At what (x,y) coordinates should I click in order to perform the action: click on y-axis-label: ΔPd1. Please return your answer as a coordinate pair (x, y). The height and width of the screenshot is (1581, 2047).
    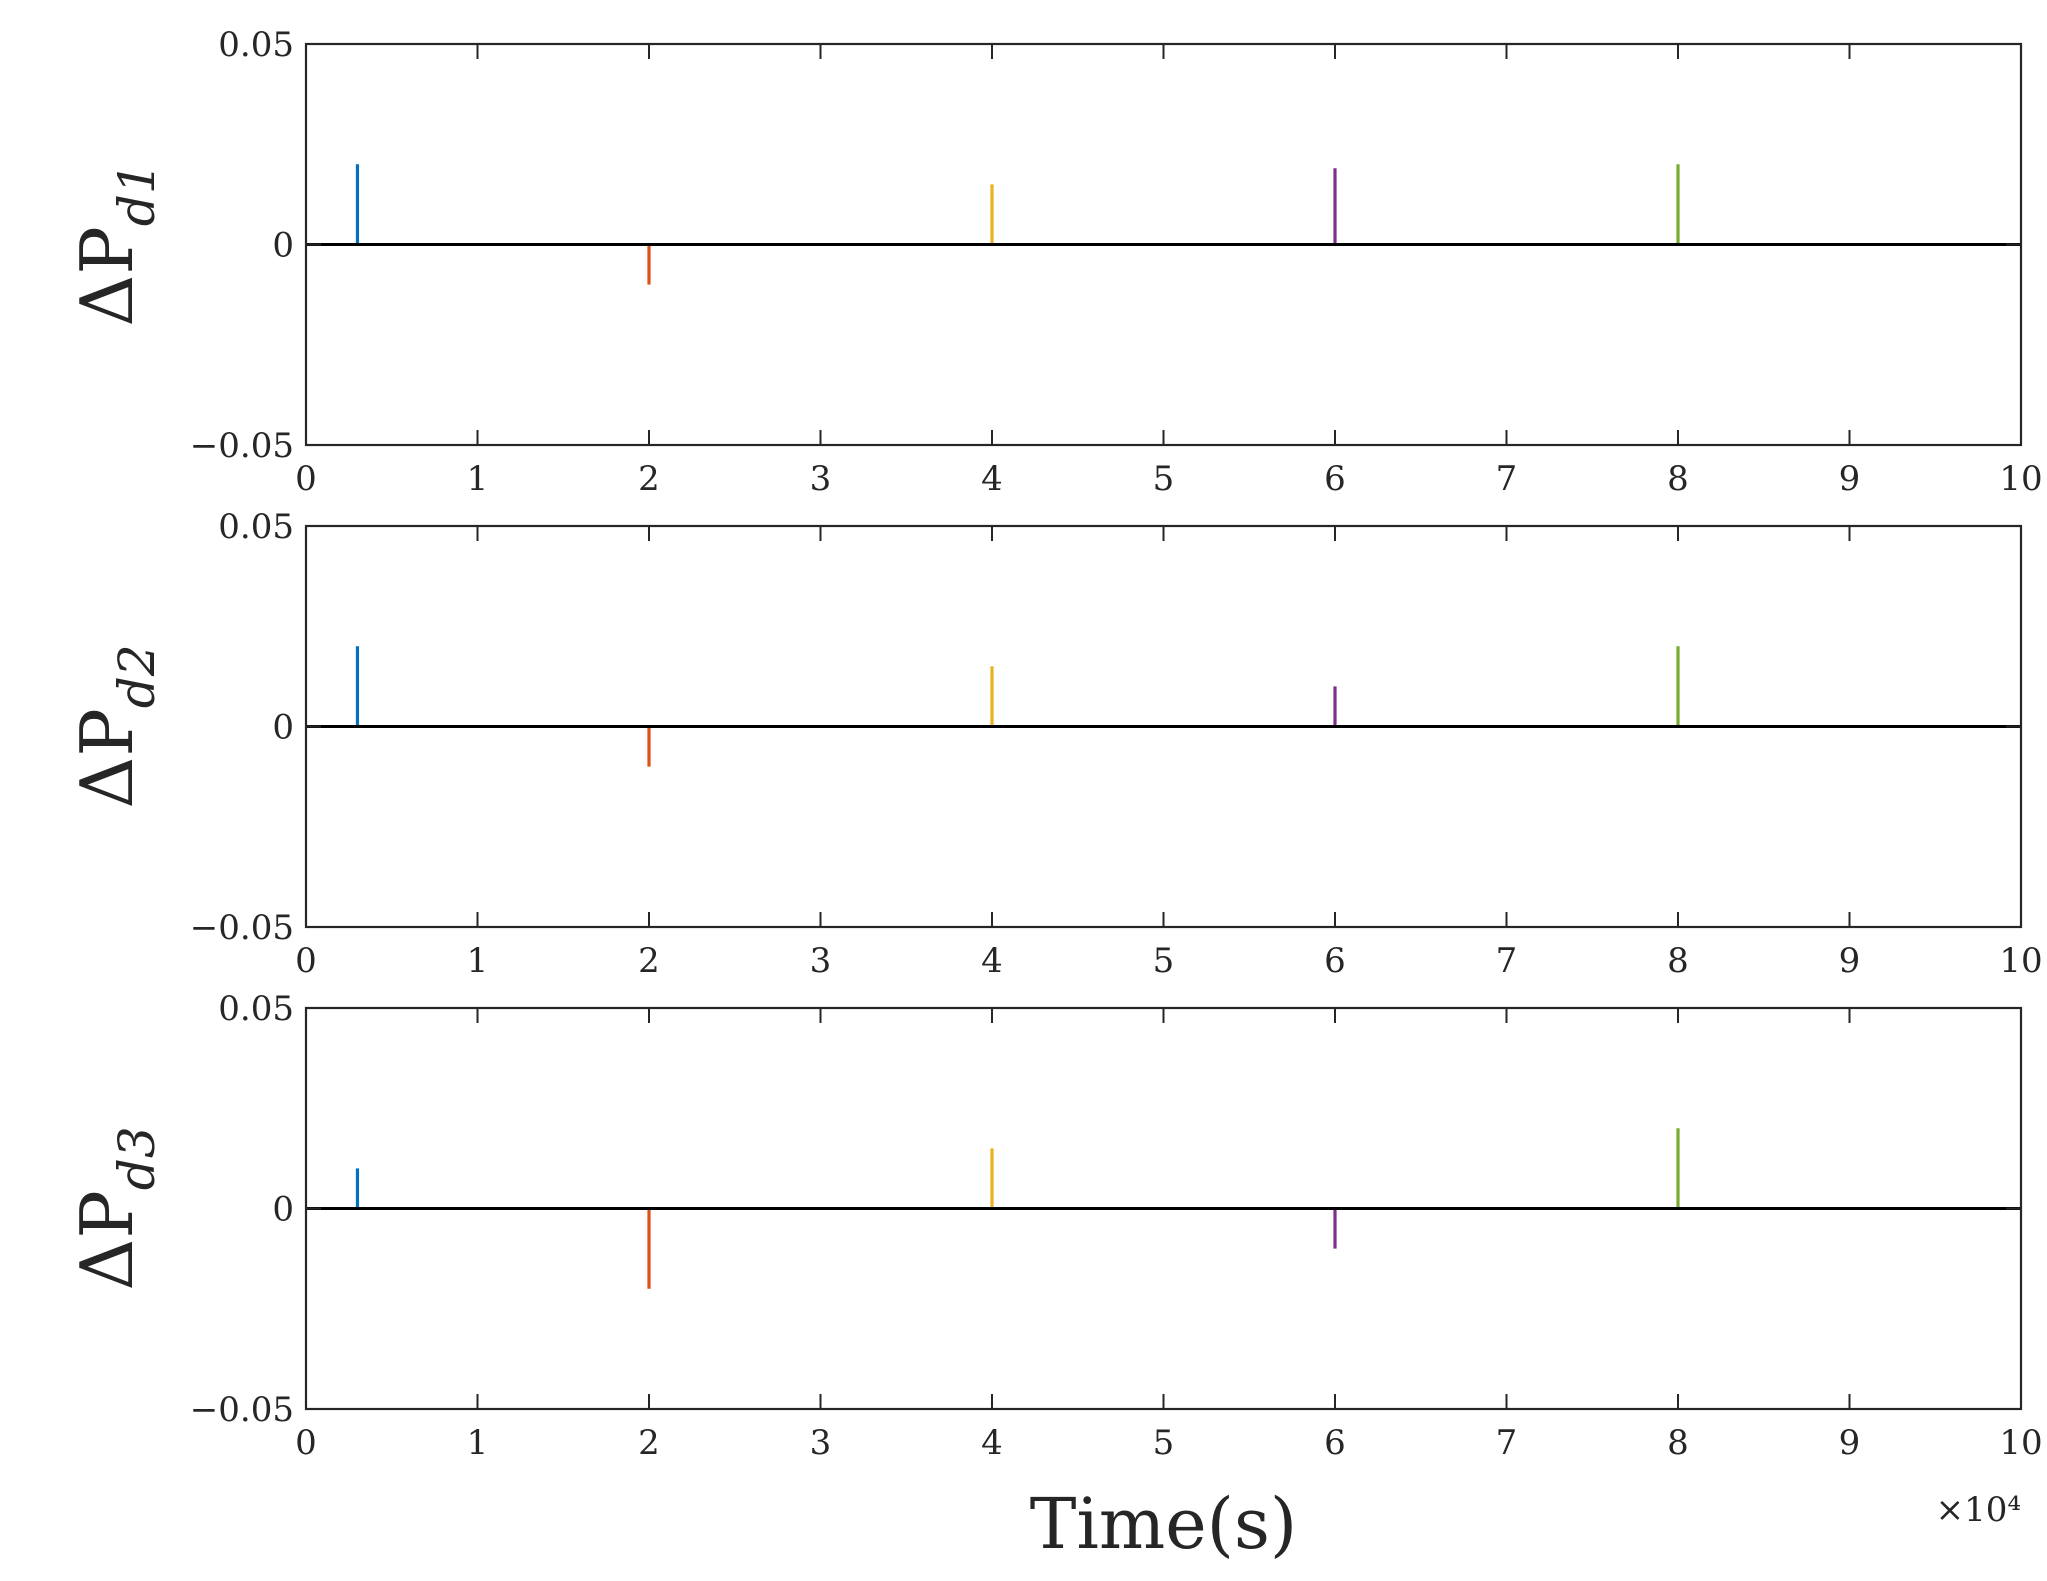
    Looking at the image, I should click on (115, 244).